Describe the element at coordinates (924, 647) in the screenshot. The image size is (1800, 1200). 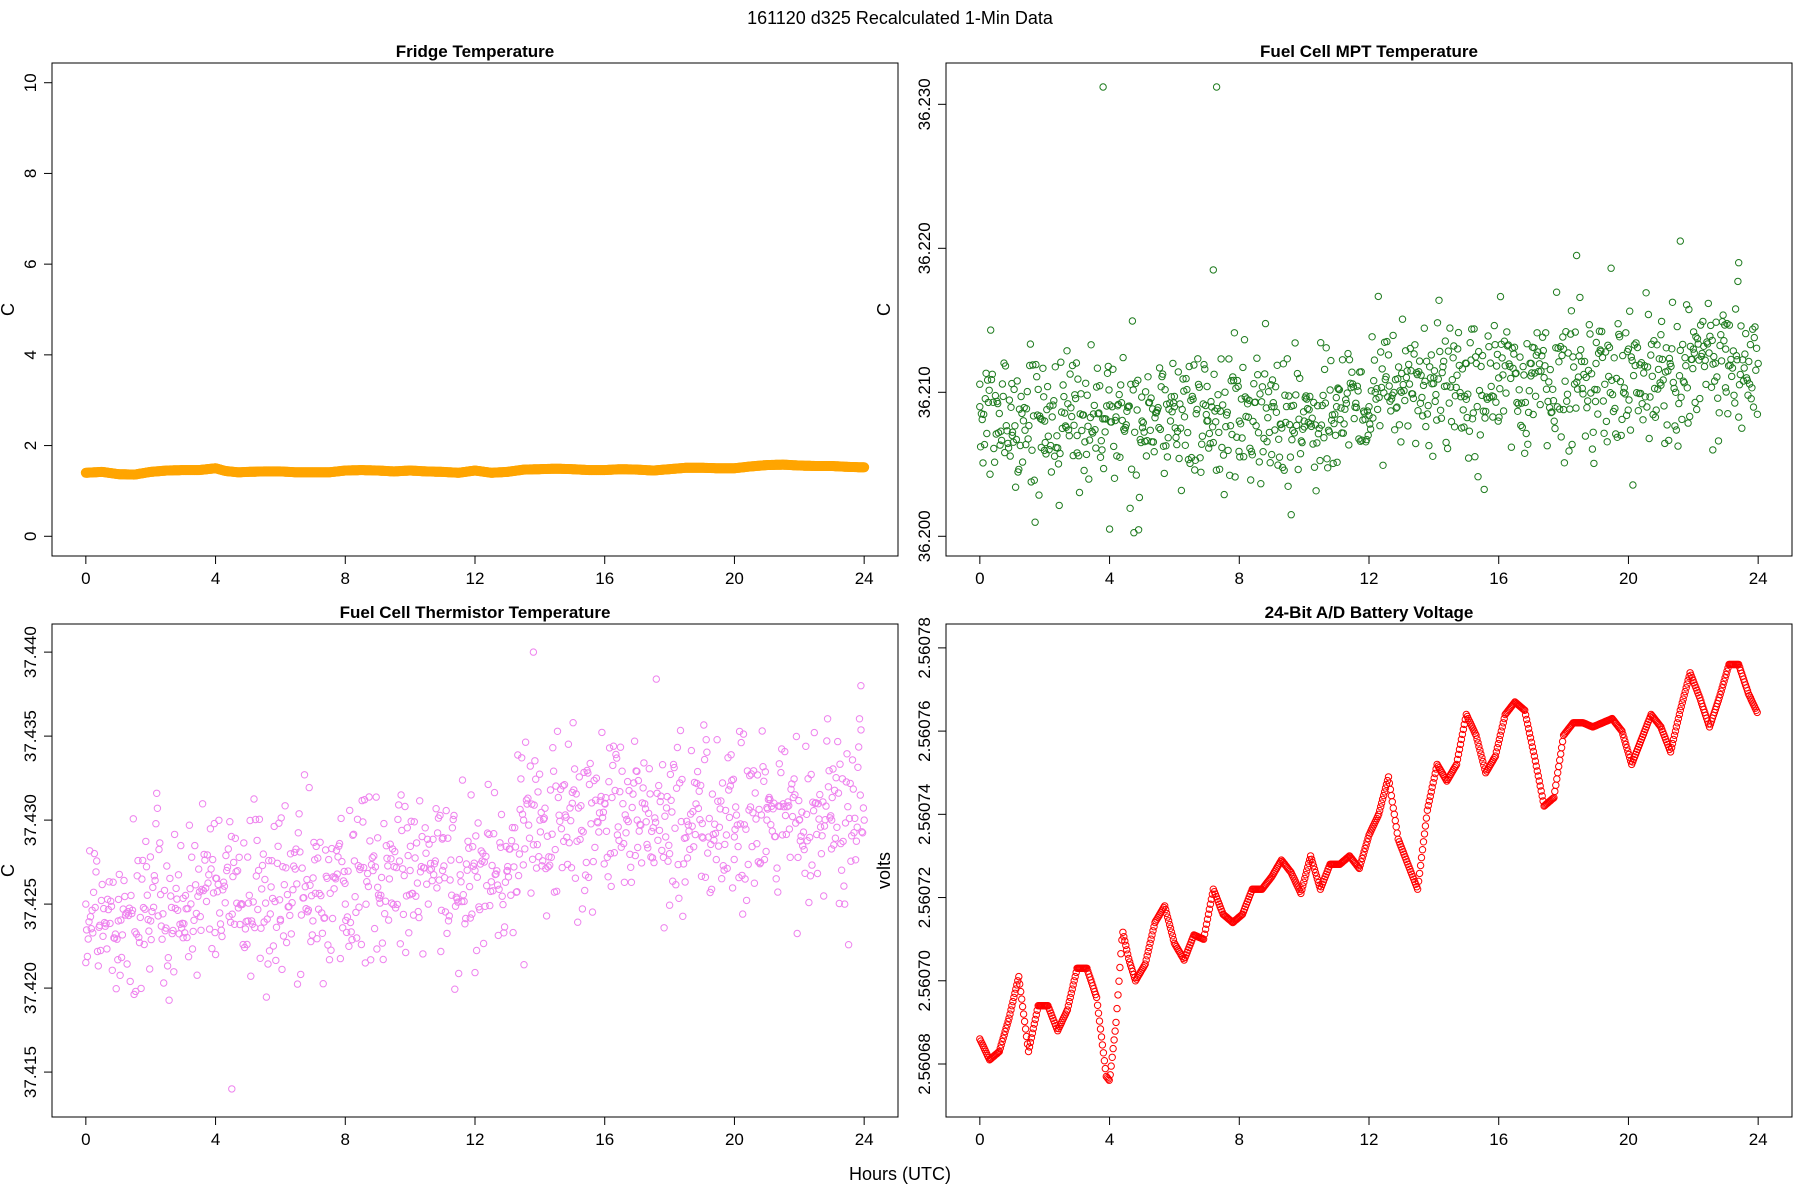
I see `y-tick-label-voltage: 2.56078` at that location.